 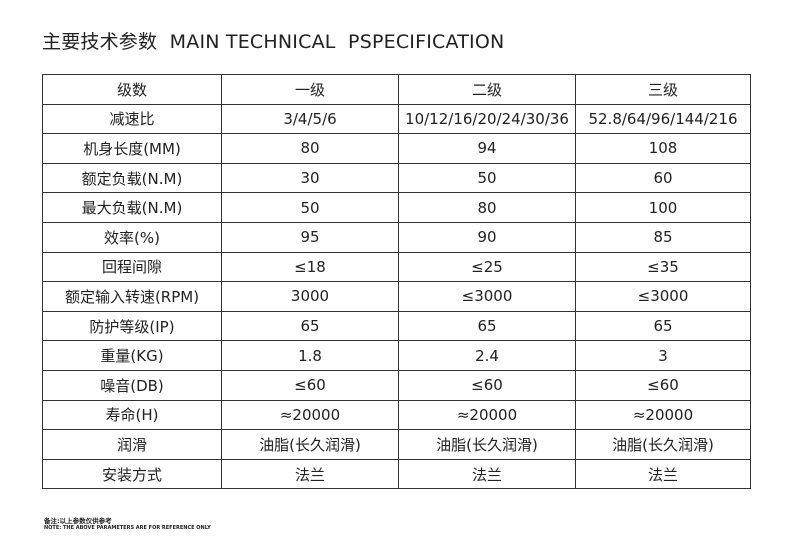 I want to click on table-row: 回程间隙 ≤18 ≤25 ≤35, so click(x=396, y=267).